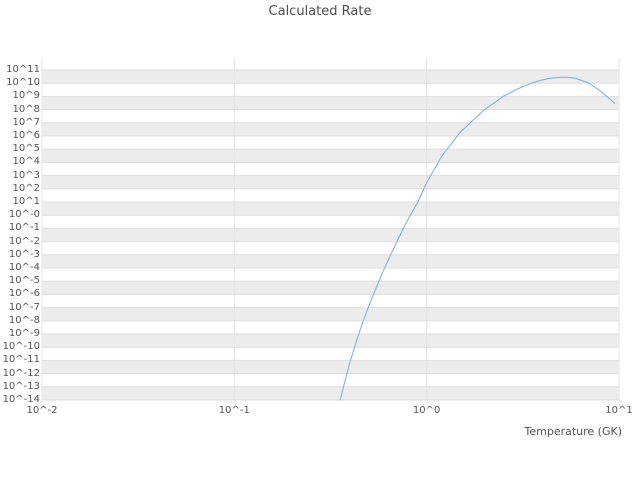  Describe the element at coordinates (26, 201) in the screenshot. I see `y-tick-label: 10^1` at that location.